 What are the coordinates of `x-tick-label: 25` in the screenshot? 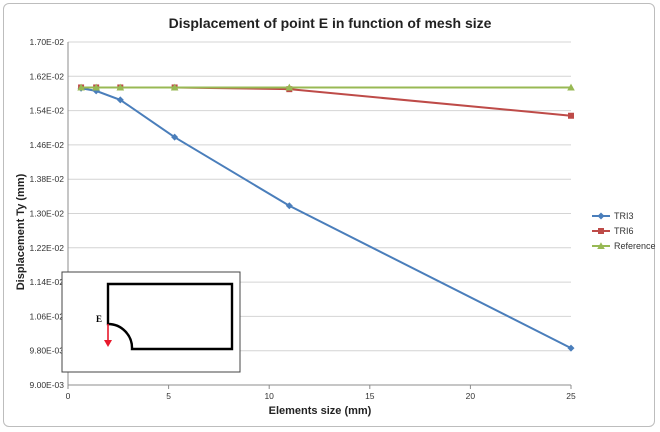 It's located at (571, 396).